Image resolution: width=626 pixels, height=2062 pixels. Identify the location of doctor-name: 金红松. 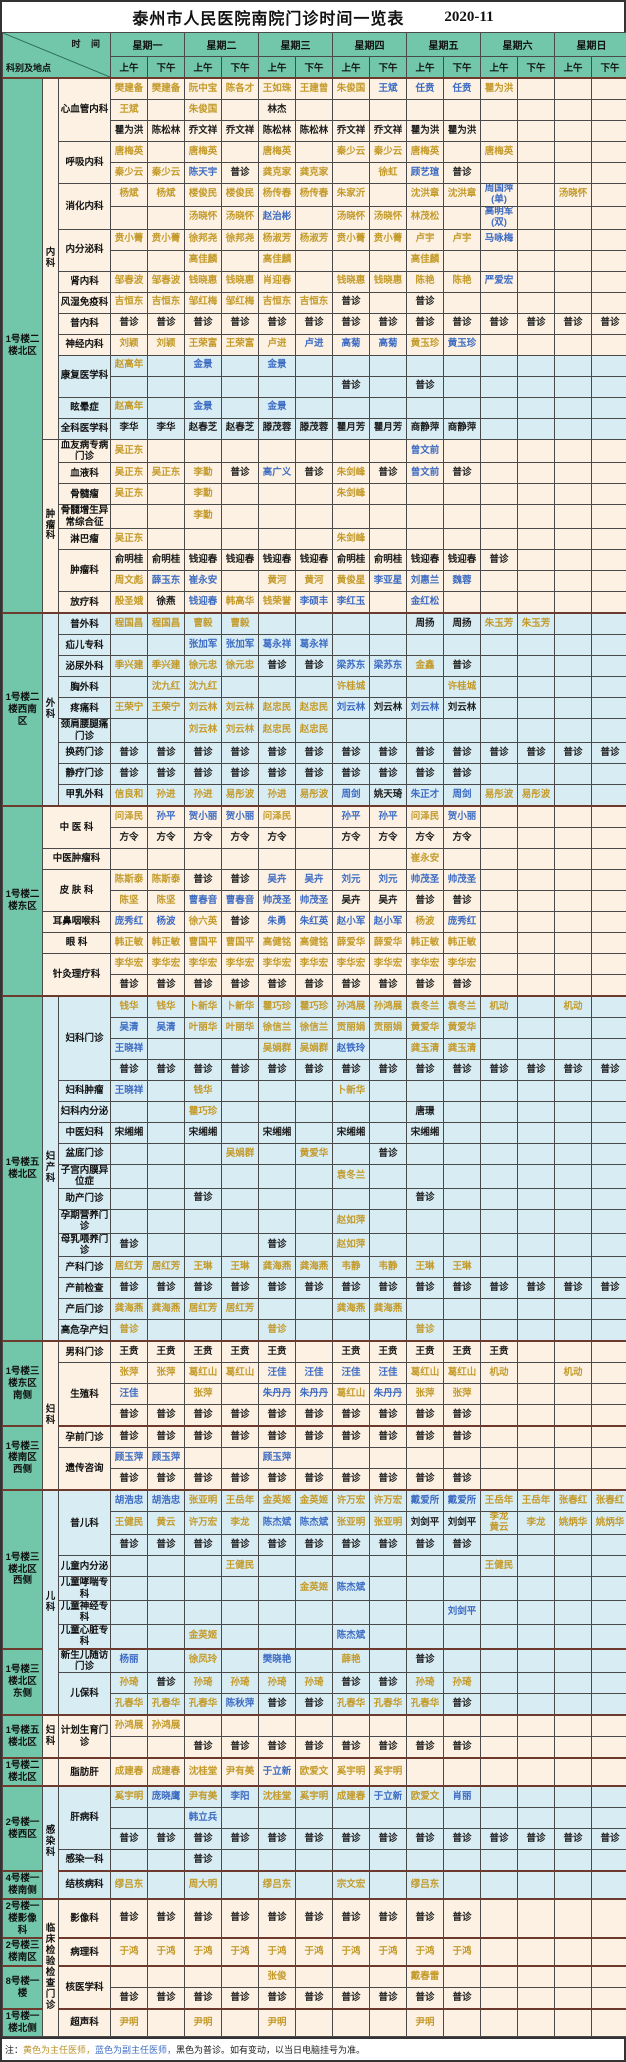
(425, 602).